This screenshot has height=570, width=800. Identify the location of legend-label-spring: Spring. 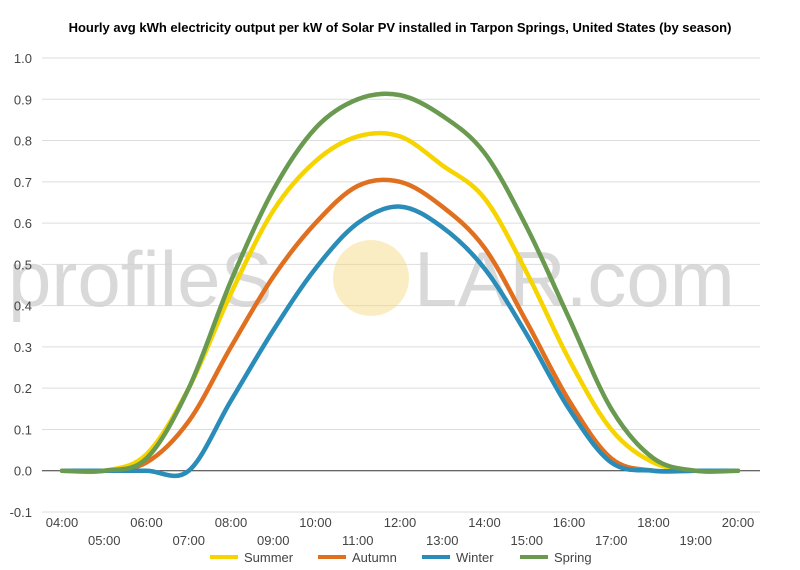
(573, 557).